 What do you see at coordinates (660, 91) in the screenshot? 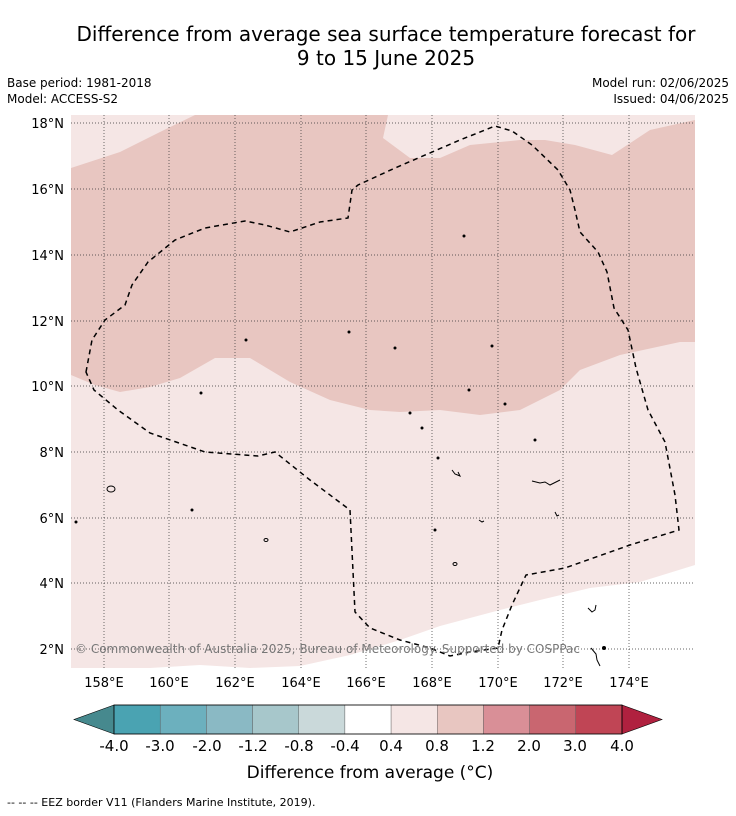
I see `meta-right: Model run: 02/06/2025 Issued: 04/06/2025` at bounding box center [660, 91].